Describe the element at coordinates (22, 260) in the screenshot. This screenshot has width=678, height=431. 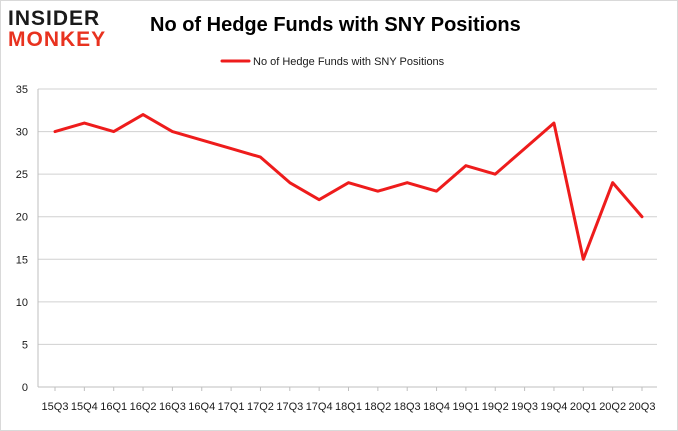
I see `y-tick-label-15: 15` at that location.